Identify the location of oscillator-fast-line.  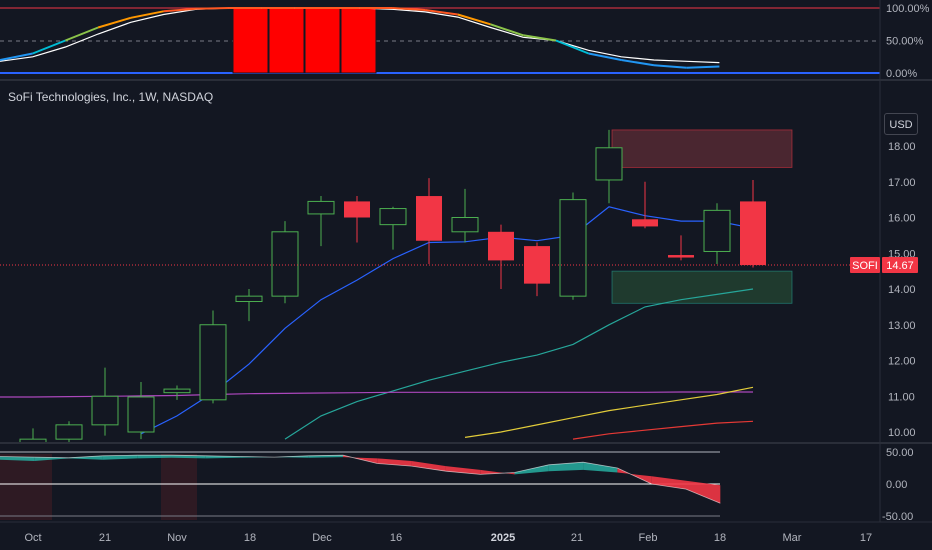
(360, 479).